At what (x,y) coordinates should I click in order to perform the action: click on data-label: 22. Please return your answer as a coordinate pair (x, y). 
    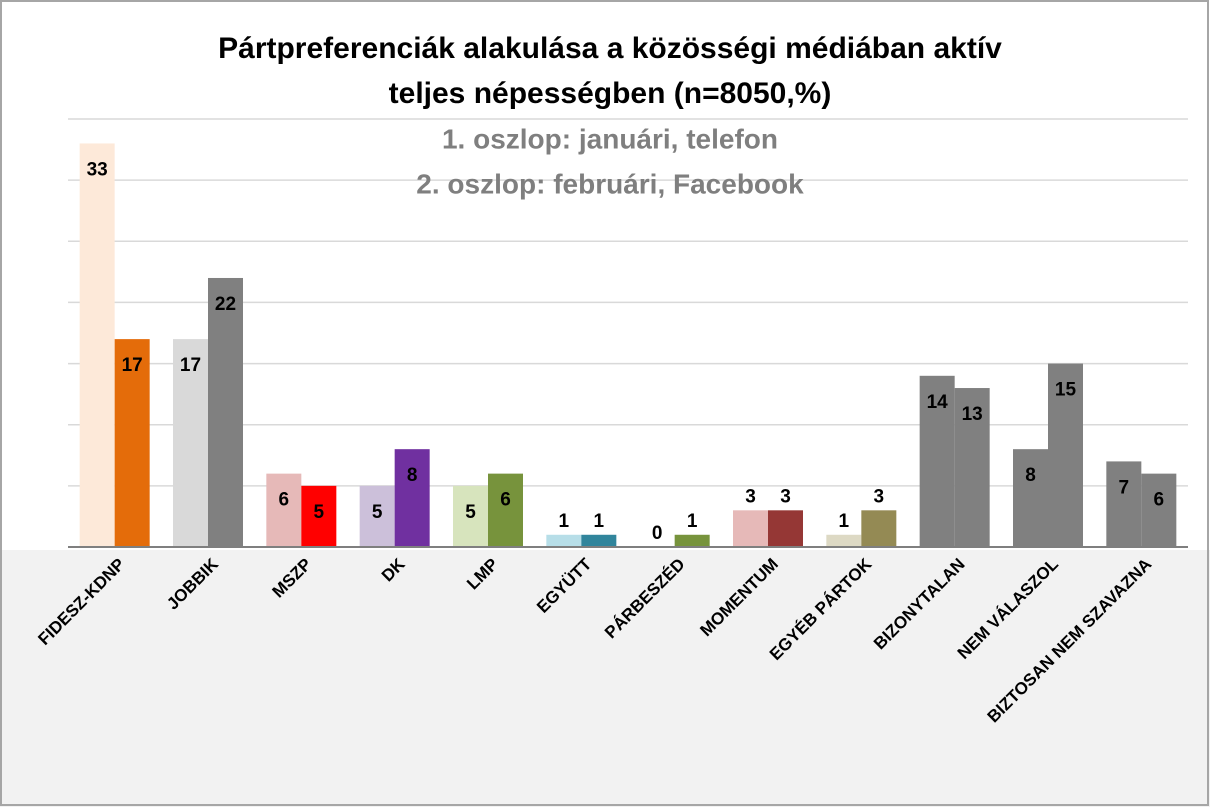
    Looking at the image, I should click on (225, 304).